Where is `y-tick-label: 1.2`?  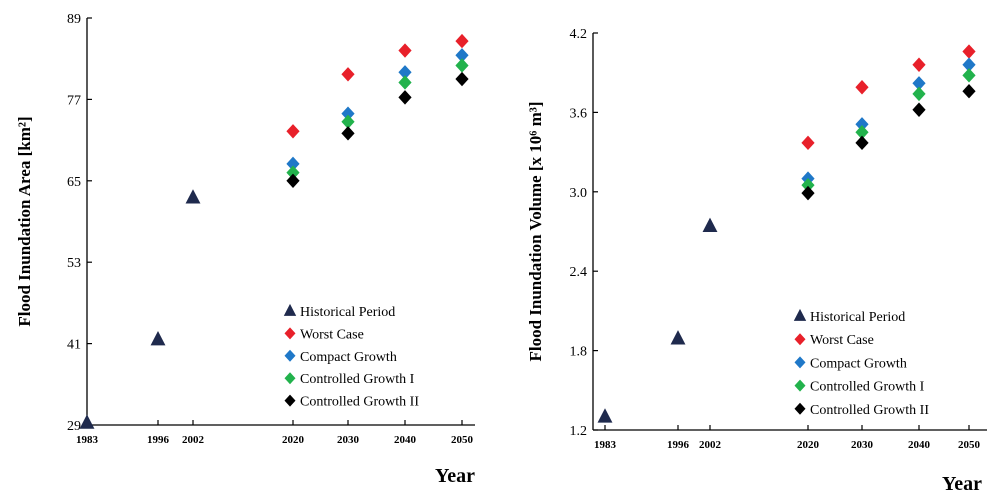 y-tick-label: 1.2 is located at coordinates (579, 431).